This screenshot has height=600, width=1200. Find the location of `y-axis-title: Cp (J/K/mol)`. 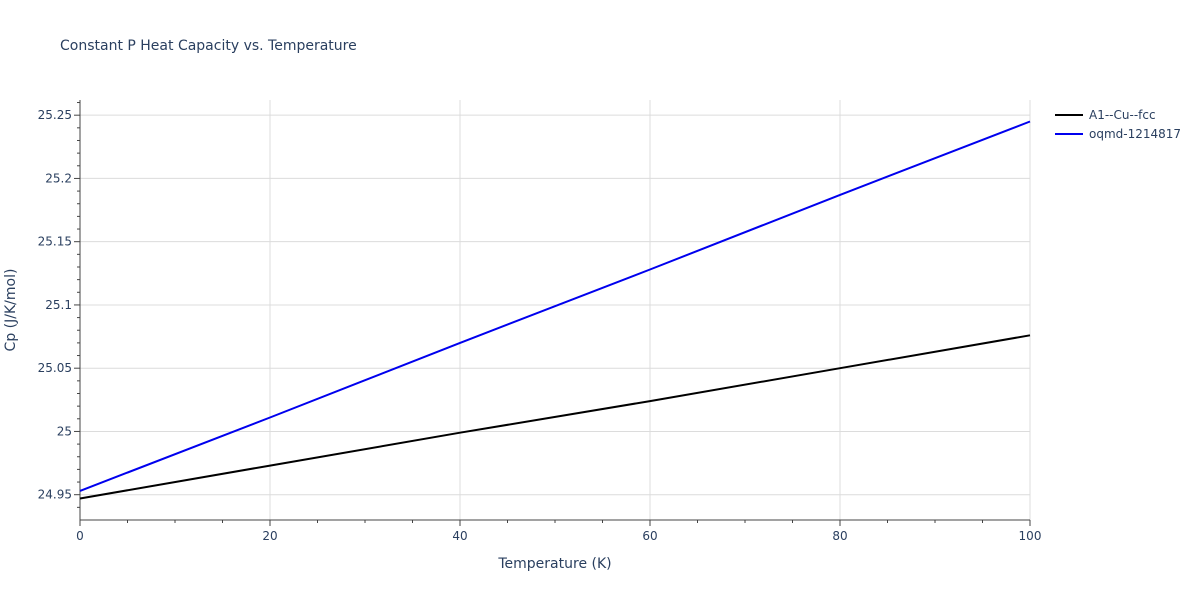

y-axis-title: Cp (J/K/mol) is located at coordinates (11, 310).